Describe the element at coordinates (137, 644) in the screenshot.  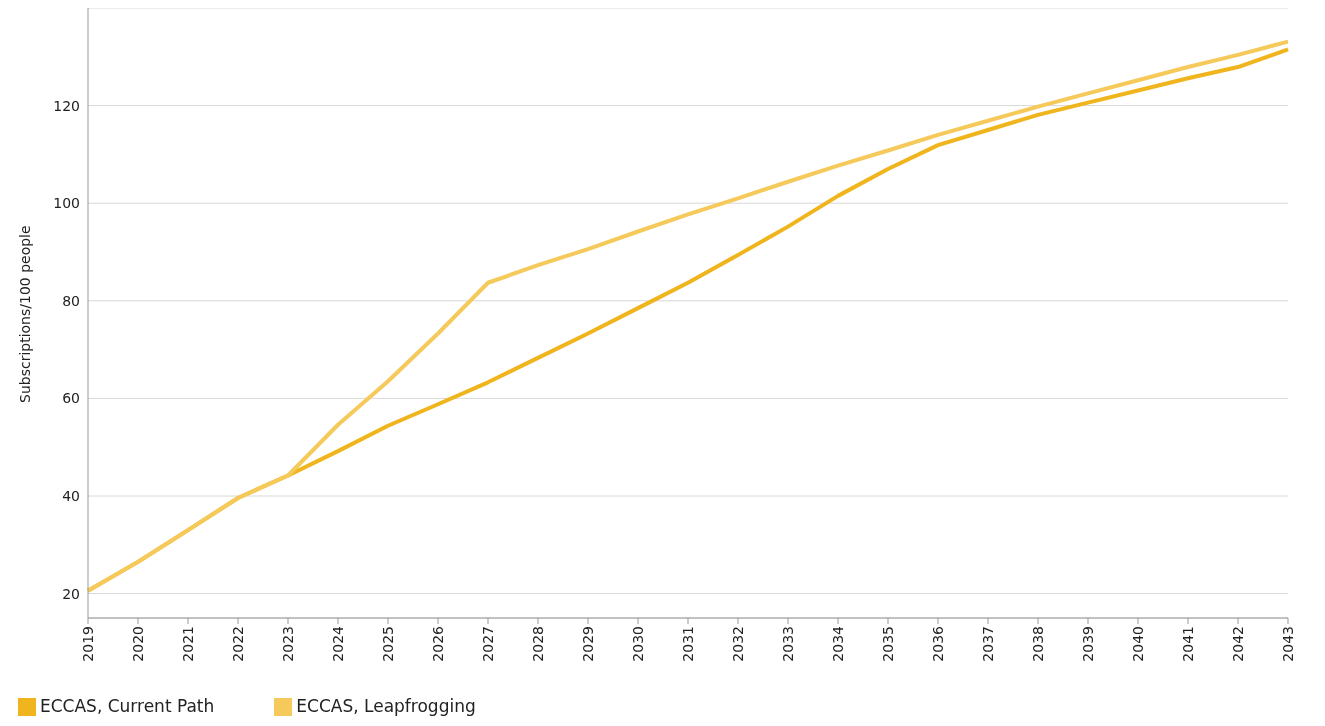
I see `x-tick-label: 2020` at that location.